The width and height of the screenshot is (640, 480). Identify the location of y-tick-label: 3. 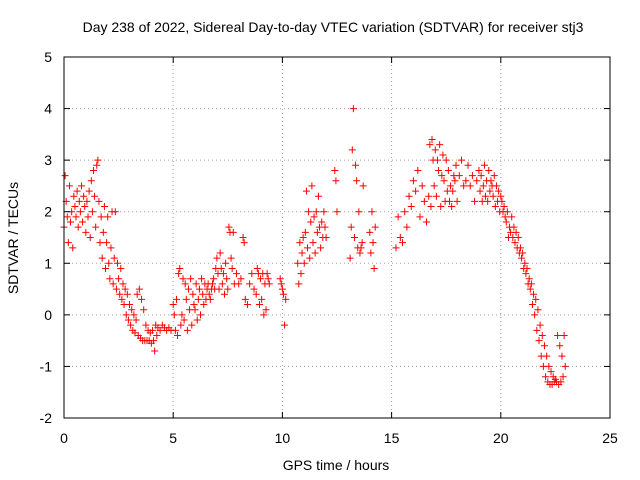
(48, 160).